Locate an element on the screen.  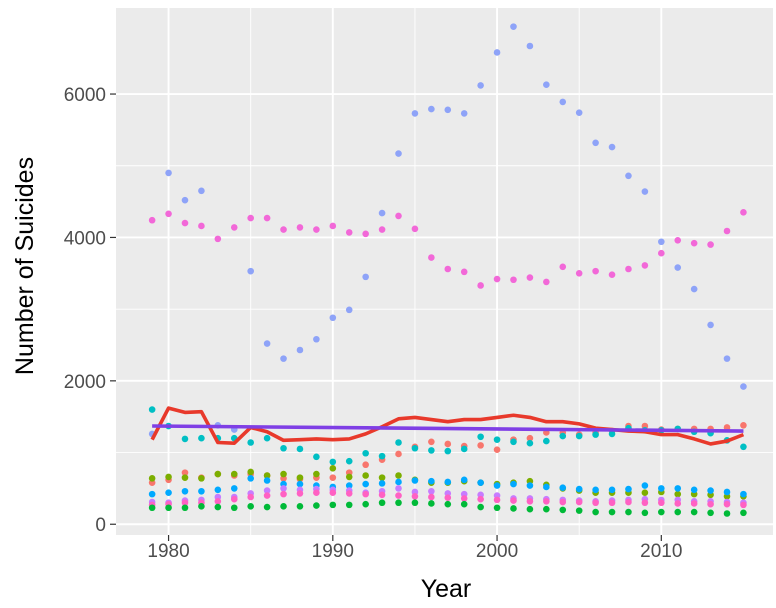
trend-lines is located at coordinates (447, 426).